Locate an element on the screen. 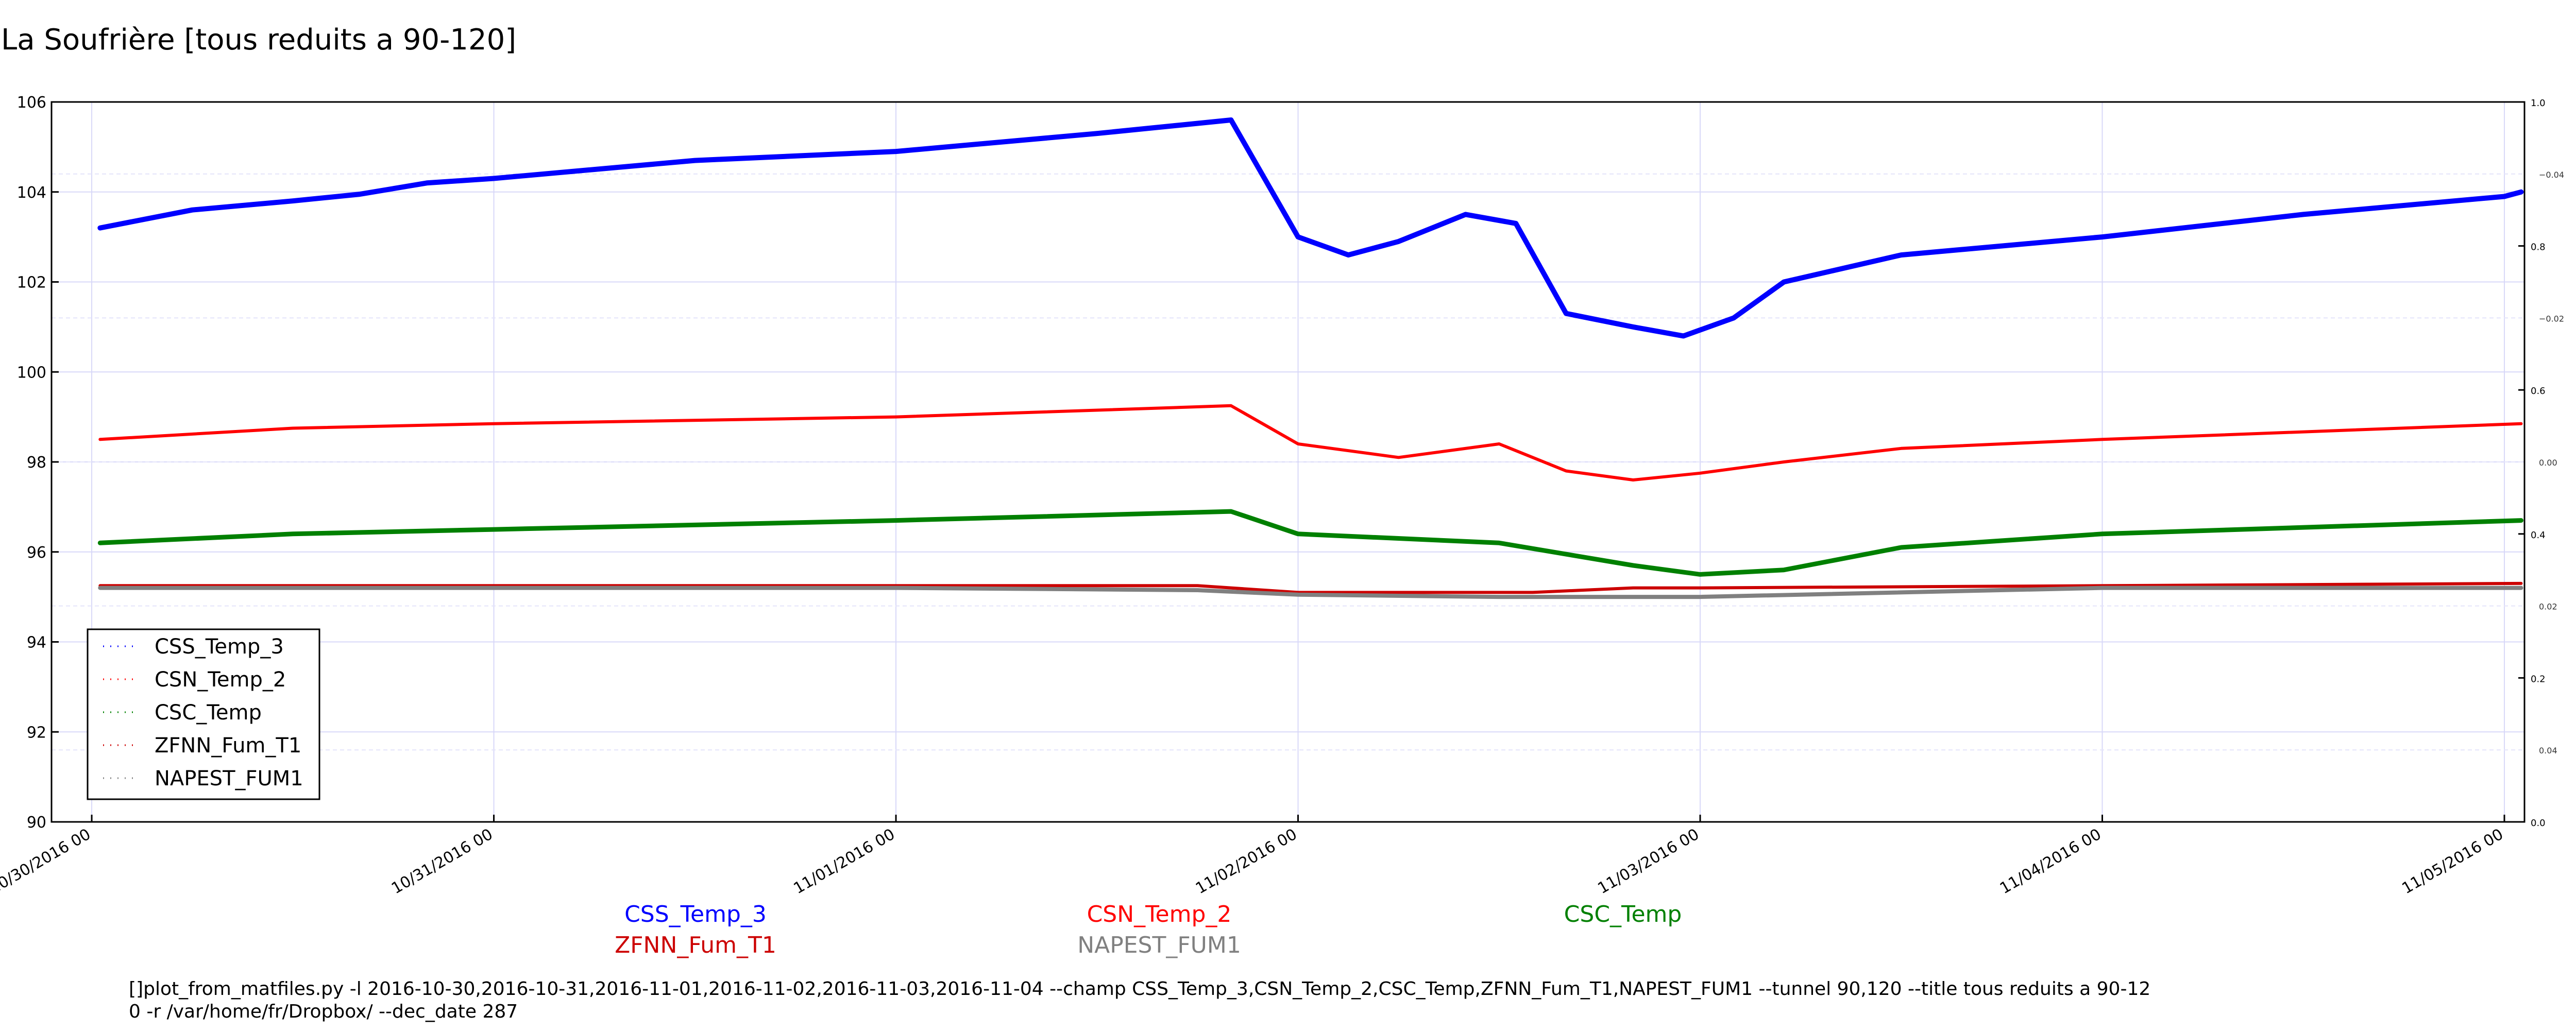 The height and width of the screenshot is (1032, 2576). x-tick-label: 11/04/2016 00 is located at coordinates (2051, 861).